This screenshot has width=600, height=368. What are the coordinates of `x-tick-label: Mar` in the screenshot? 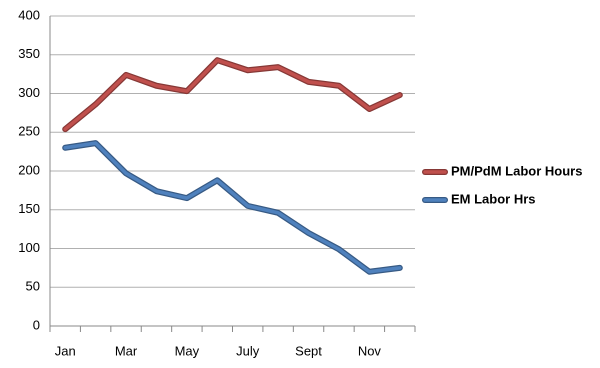 It's located at (126, 350).